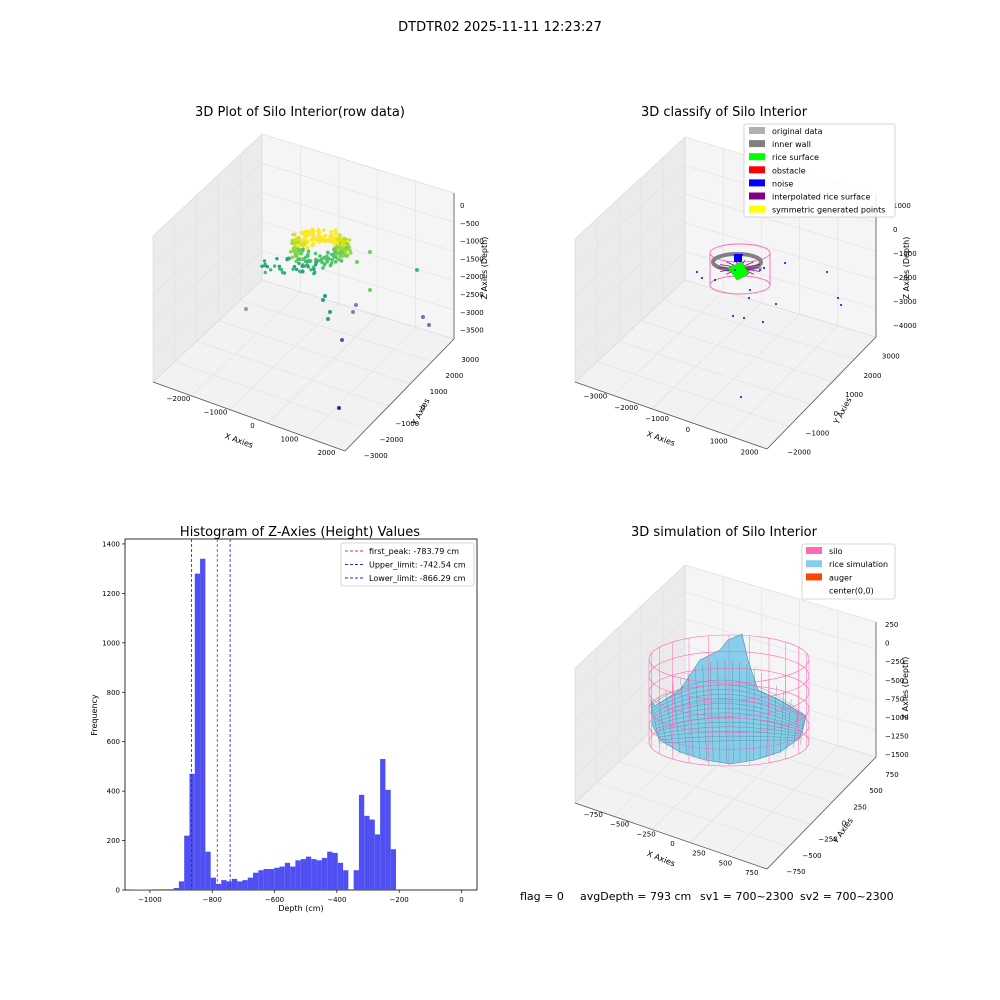 This screenshot has height=1000, width=1000. What do you see at coordinates (500, 27) in the screenshot?
I see `figure-suptitle: DTDTR02 2025-11-11 12:23:27` at bounding box center [500, 27].